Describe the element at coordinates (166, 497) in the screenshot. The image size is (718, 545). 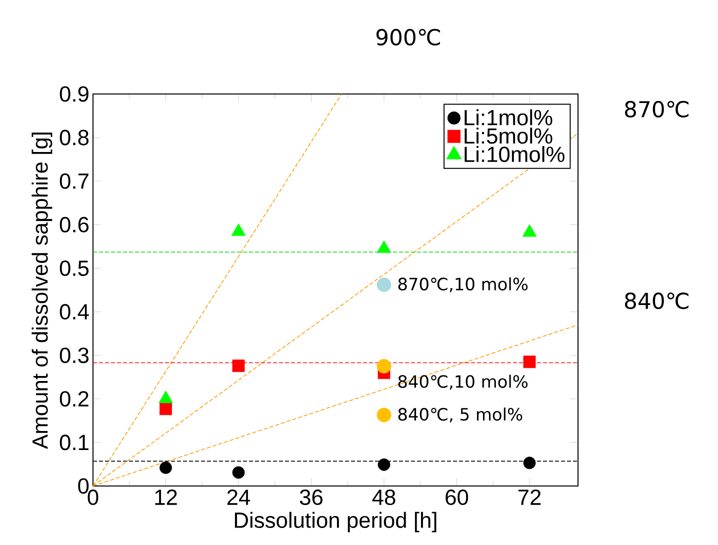
I see `x-tick-label: 12` at that location.